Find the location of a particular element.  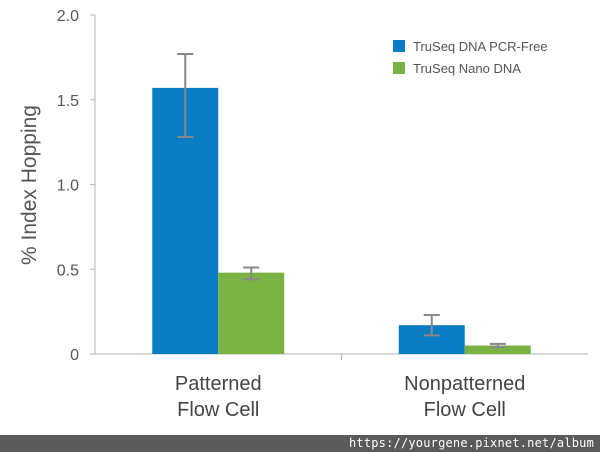

y-tick-label: 1.5 is located at coordinates (68, 101).